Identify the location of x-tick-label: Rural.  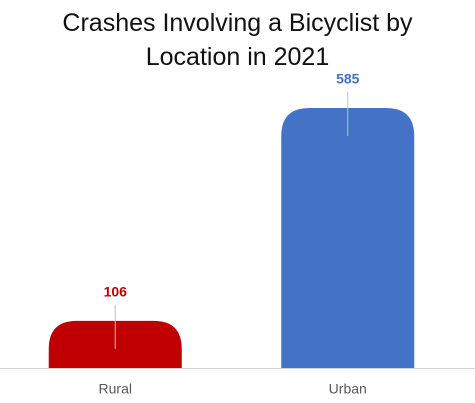
(115, 389).